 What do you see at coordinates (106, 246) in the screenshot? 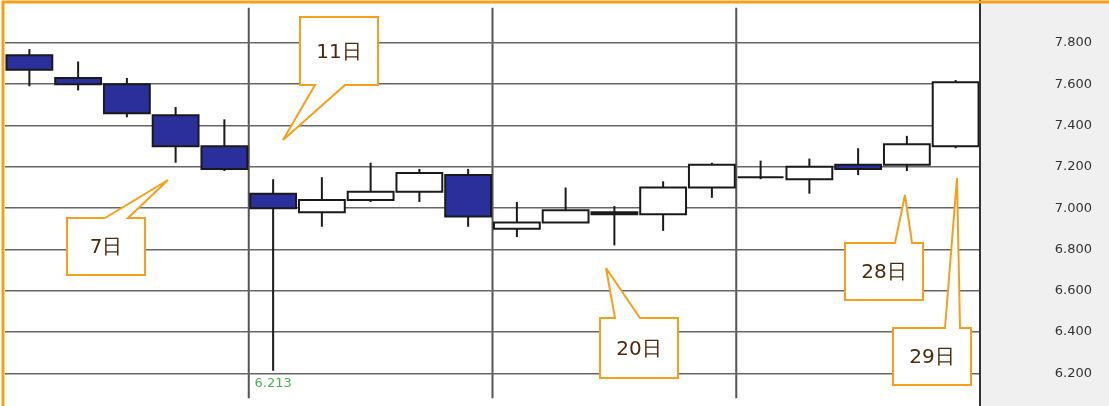
I see `annotation: 7日` at bounding box center [106, 246].